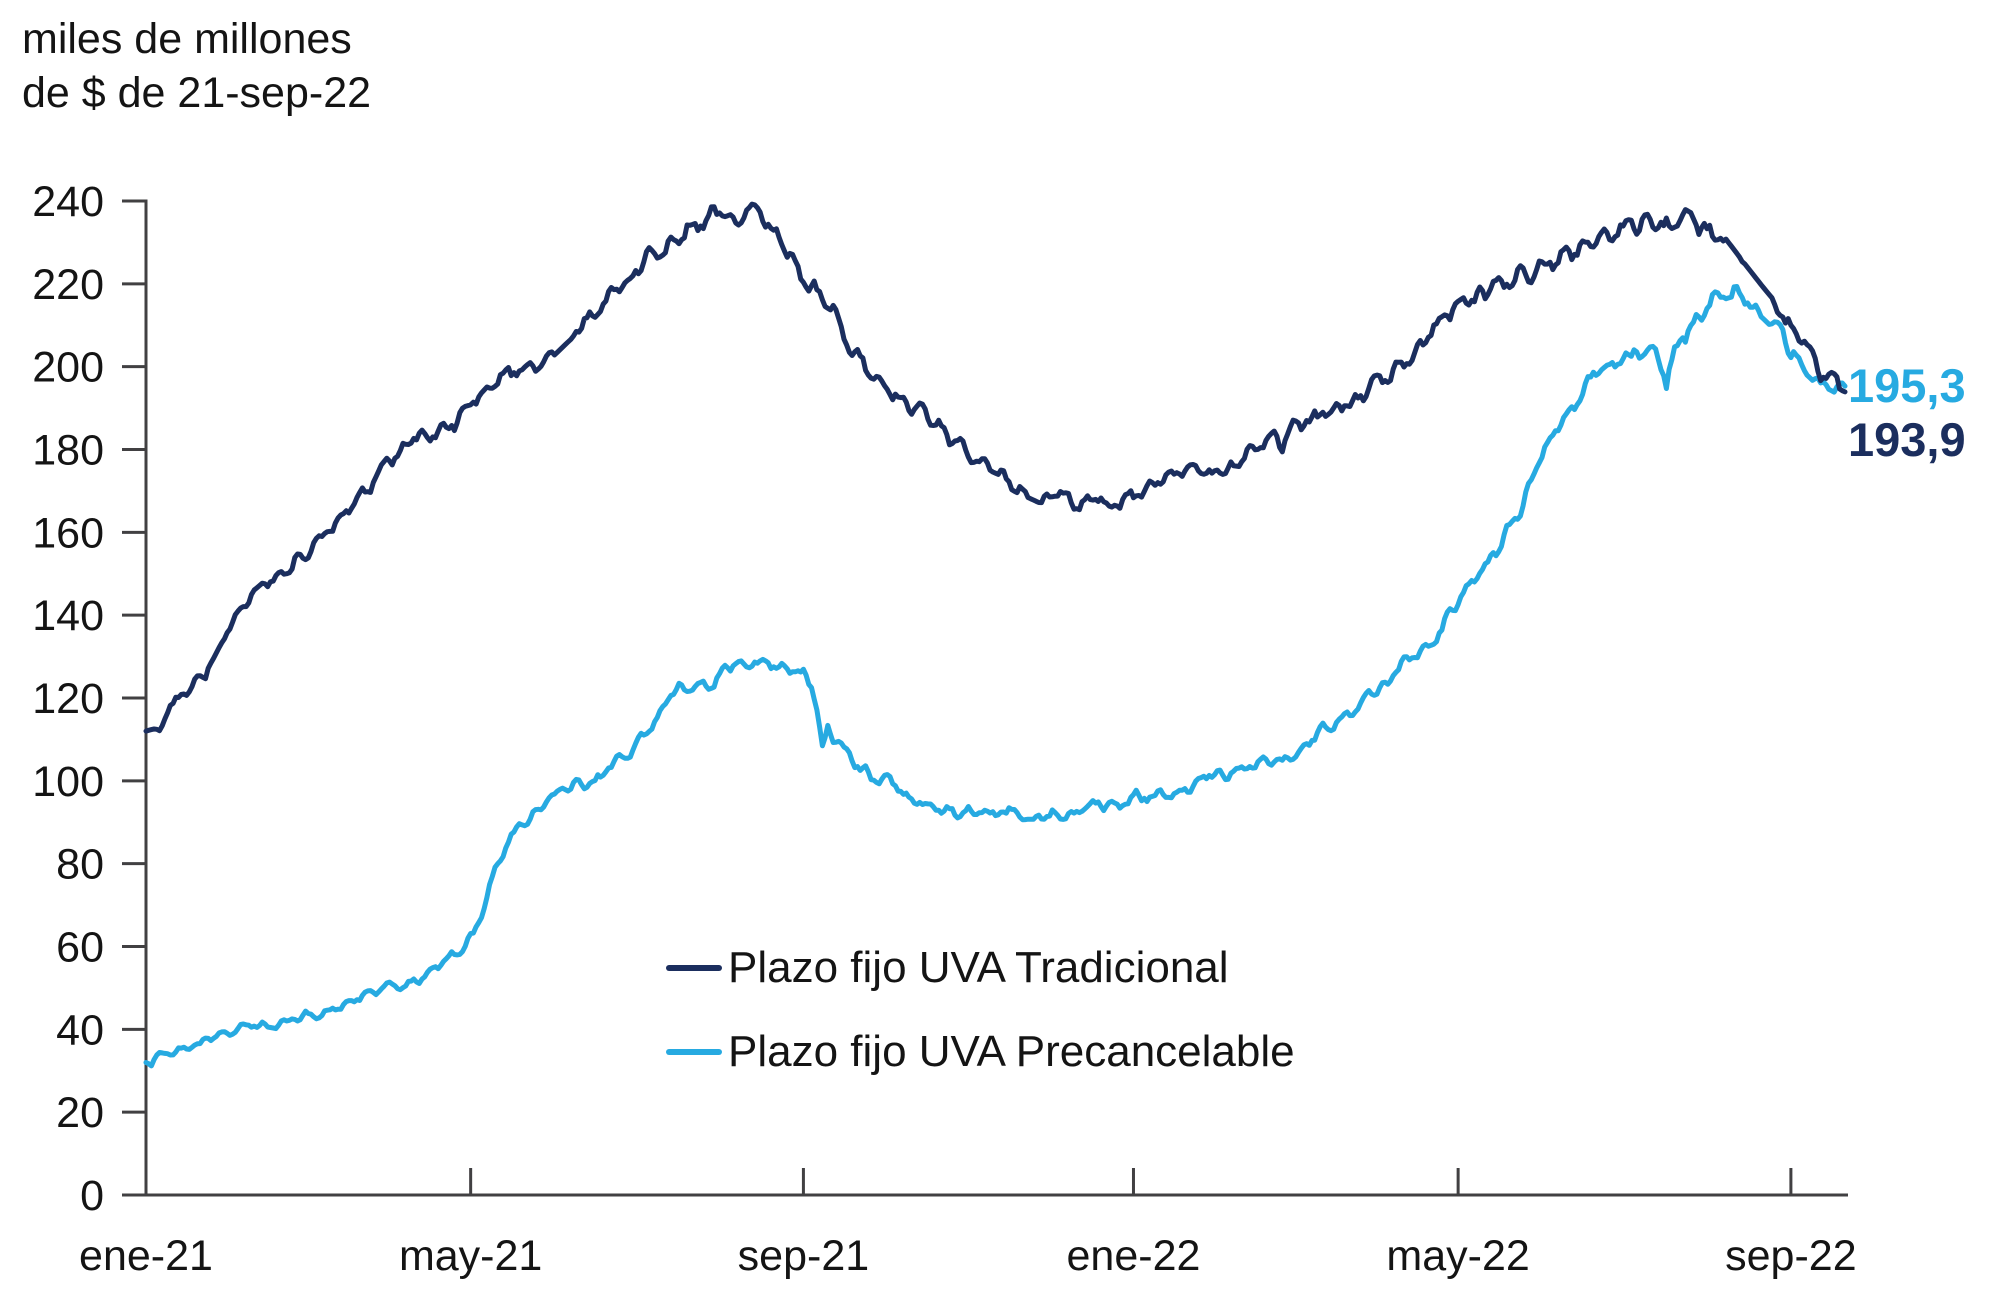  What do you see at coordinates (80, 1030) in the screenshot?
I see `y-tick-label: 40` at bounding box center [80, 1030].